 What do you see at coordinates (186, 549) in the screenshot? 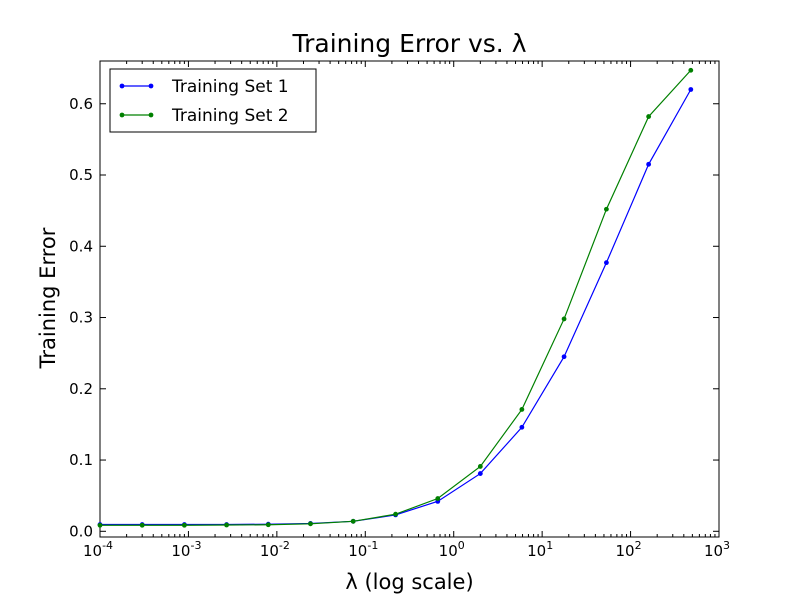
I see `x-tick-label: 10⁻³` at bounding box center [186, 549].